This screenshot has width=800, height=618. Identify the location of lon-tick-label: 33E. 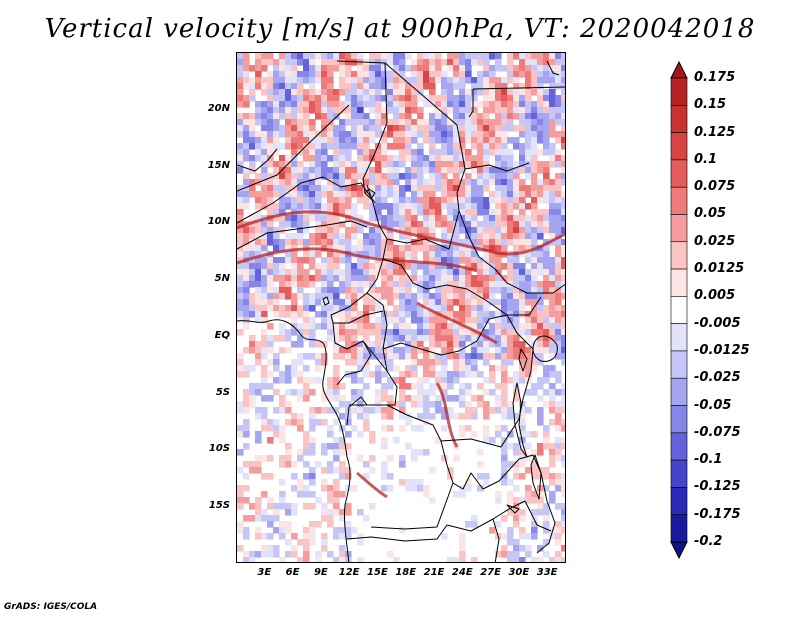
(547, 572).